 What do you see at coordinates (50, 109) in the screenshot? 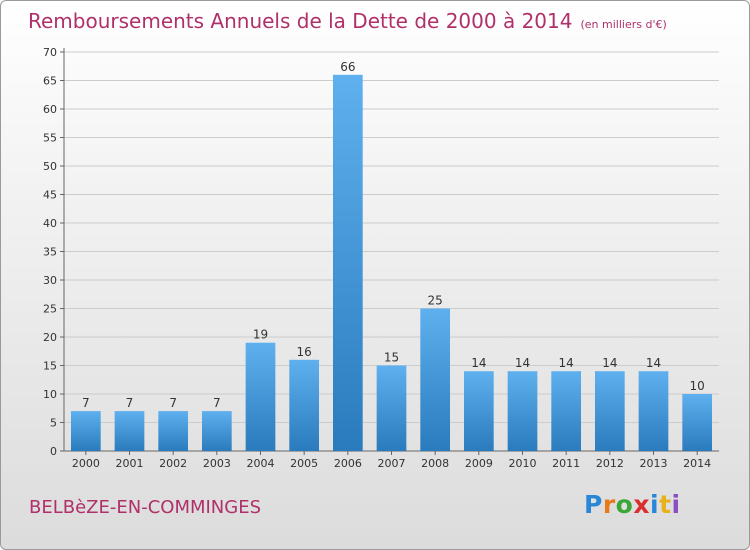
I see `y-tick-label: 60` at bounding box center [50, 109].